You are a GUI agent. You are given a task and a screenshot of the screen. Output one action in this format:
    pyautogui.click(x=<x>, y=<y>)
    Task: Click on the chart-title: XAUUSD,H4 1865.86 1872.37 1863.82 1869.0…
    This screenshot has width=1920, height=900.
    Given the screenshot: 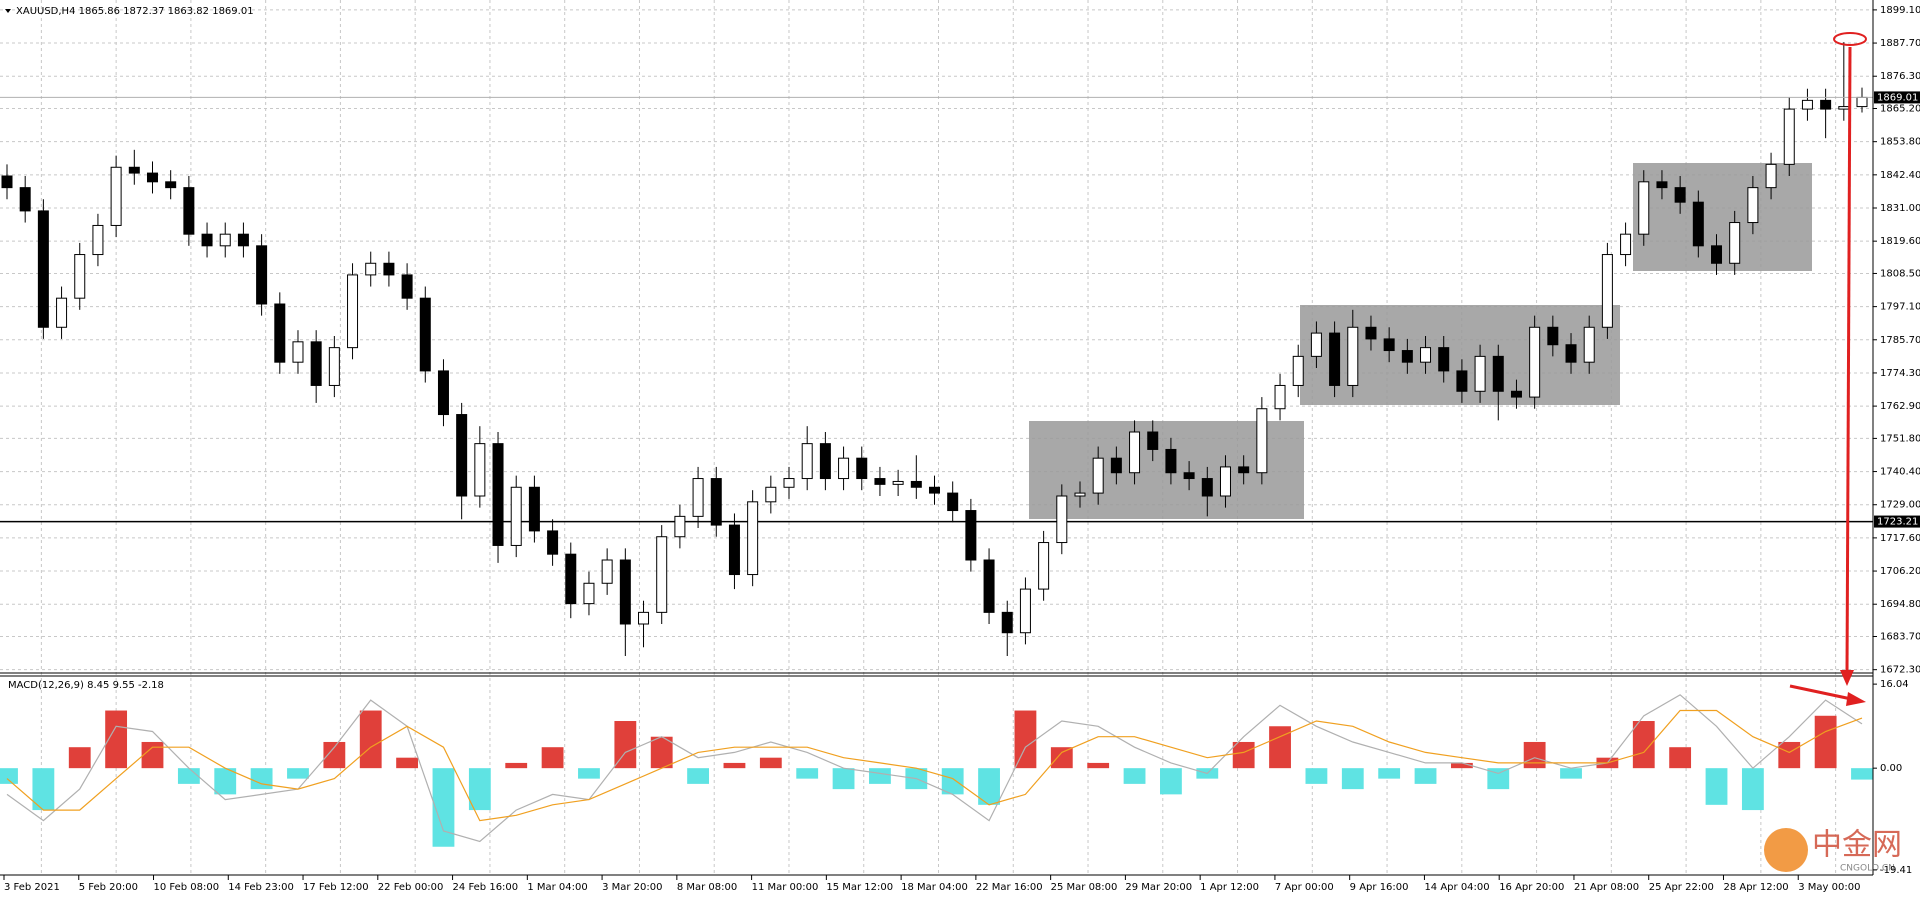 What is the action you would take?
    pyautogui.click(x=135, y=11)
    